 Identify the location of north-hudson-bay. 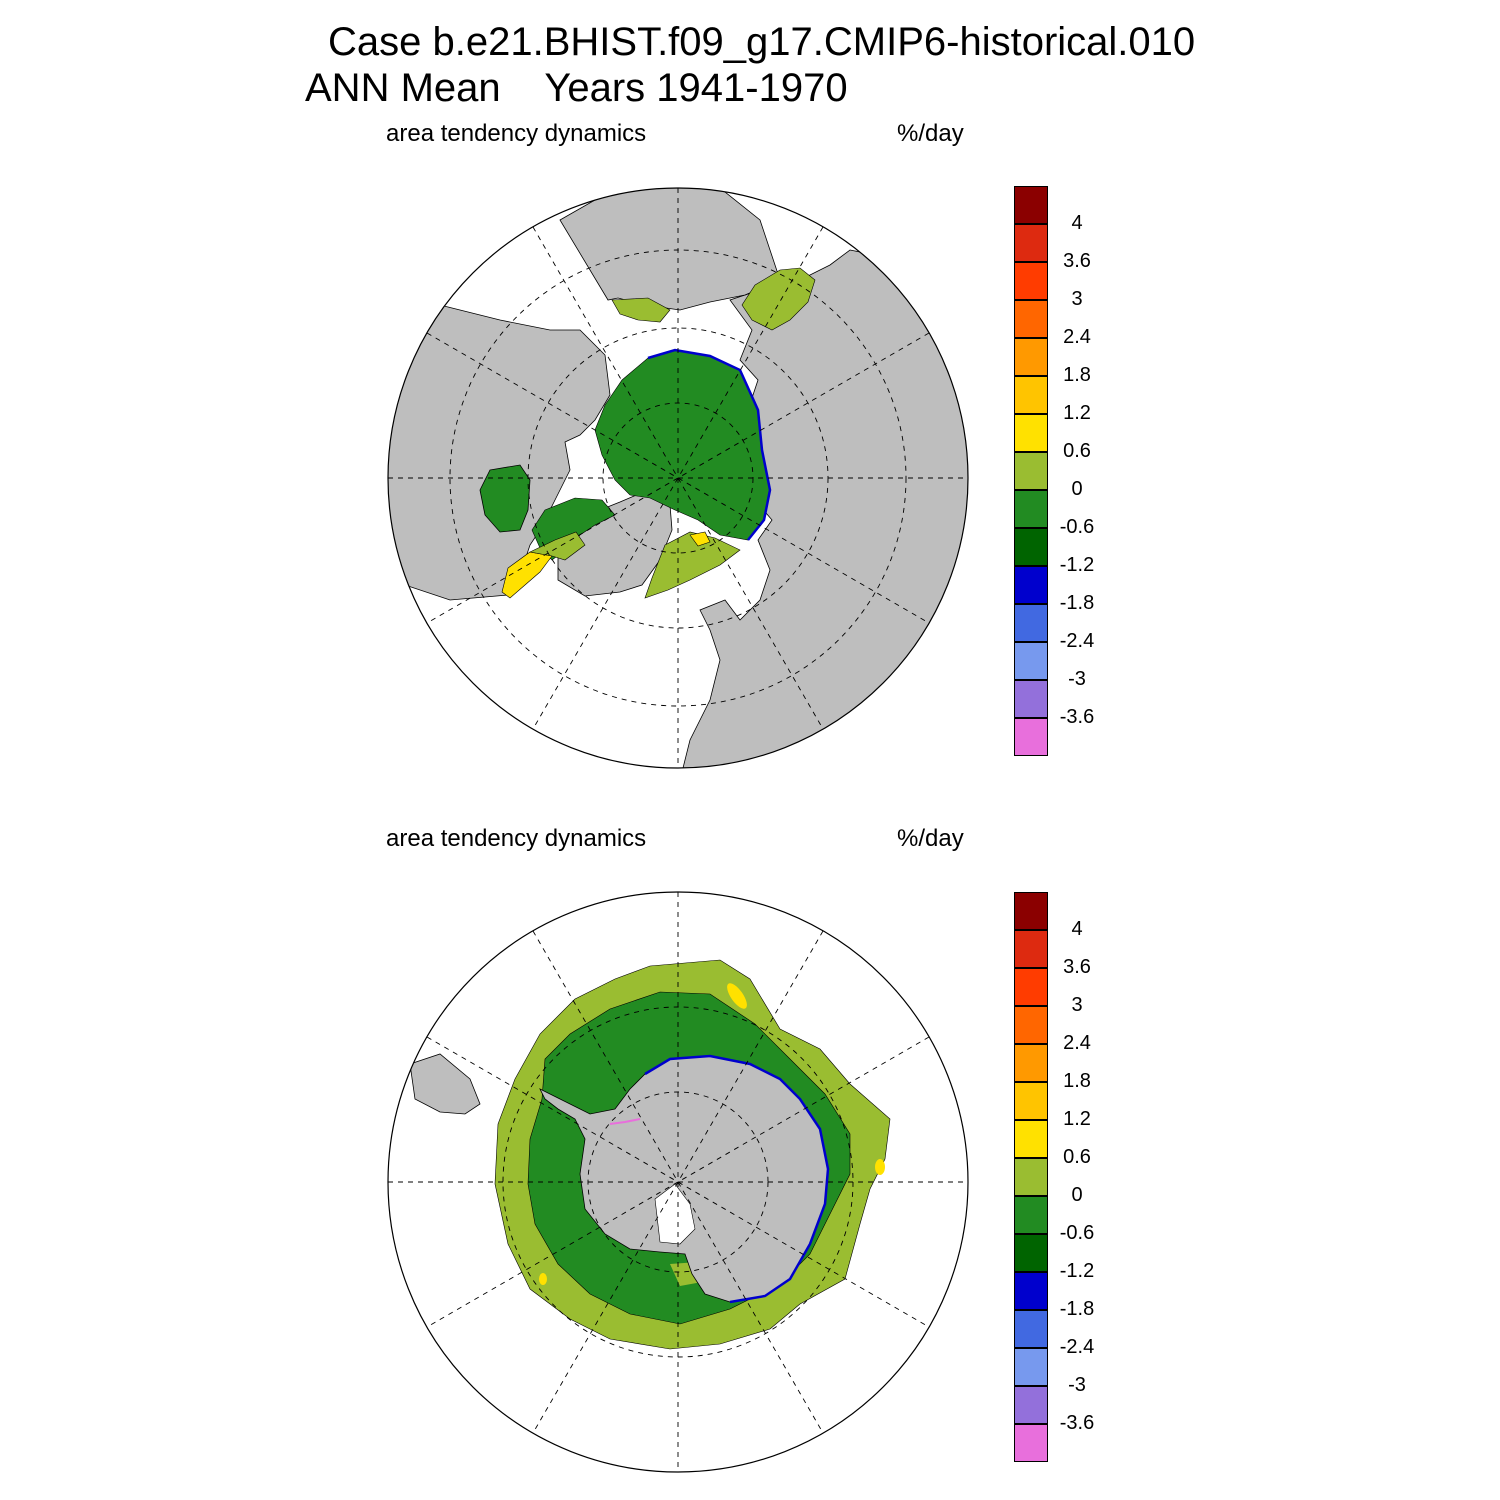
(505, 498).